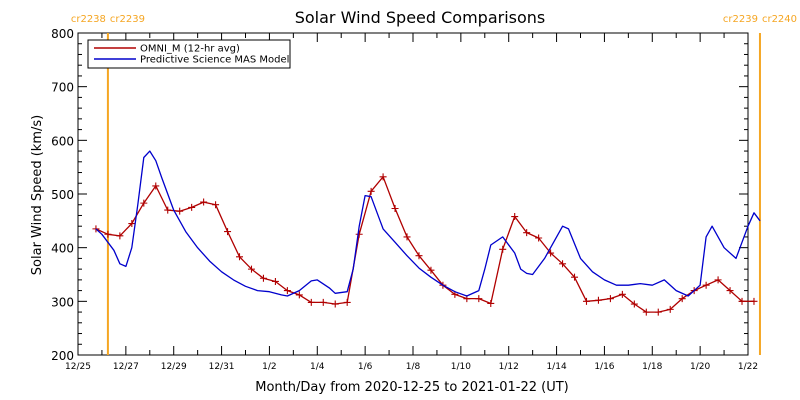 The height and width of the screenshot is (400, 800). I want to click on x-tick-label: 1/20, so click(700, 367).